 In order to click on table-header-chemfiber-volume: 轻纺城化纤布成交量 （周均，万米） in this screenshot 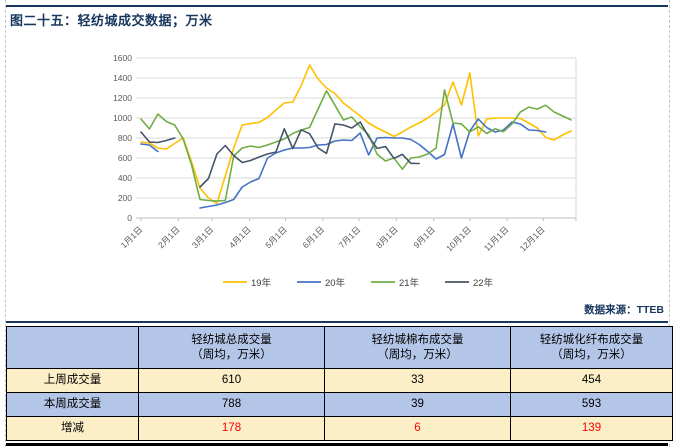, I will do `click(591, 347)`.